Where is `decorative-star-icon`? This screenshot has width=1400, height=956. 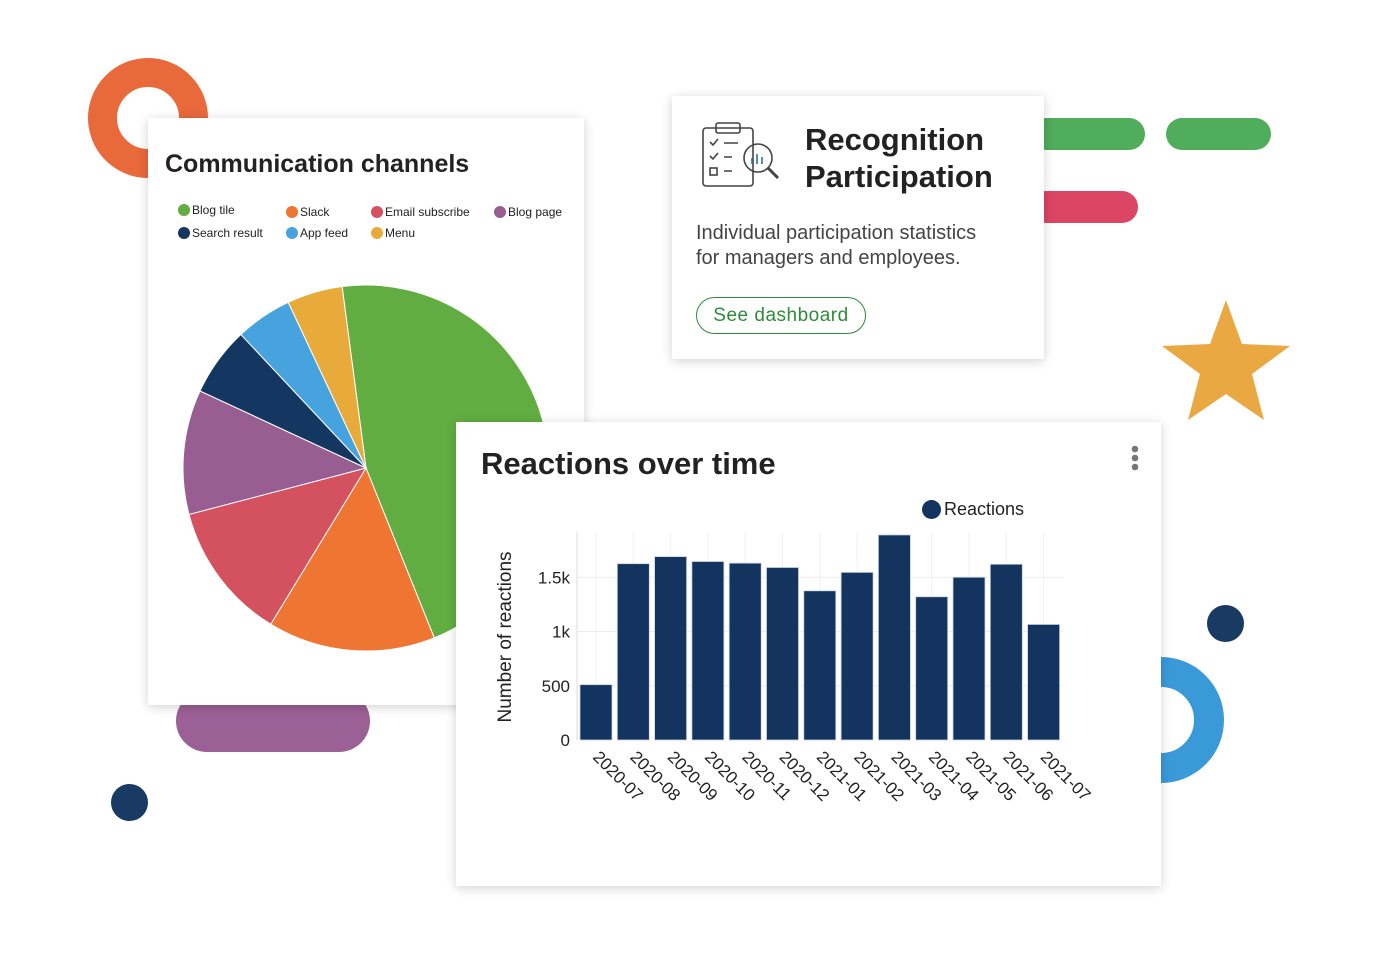 decorative-star-icon is located at coordinates (1226, 360).